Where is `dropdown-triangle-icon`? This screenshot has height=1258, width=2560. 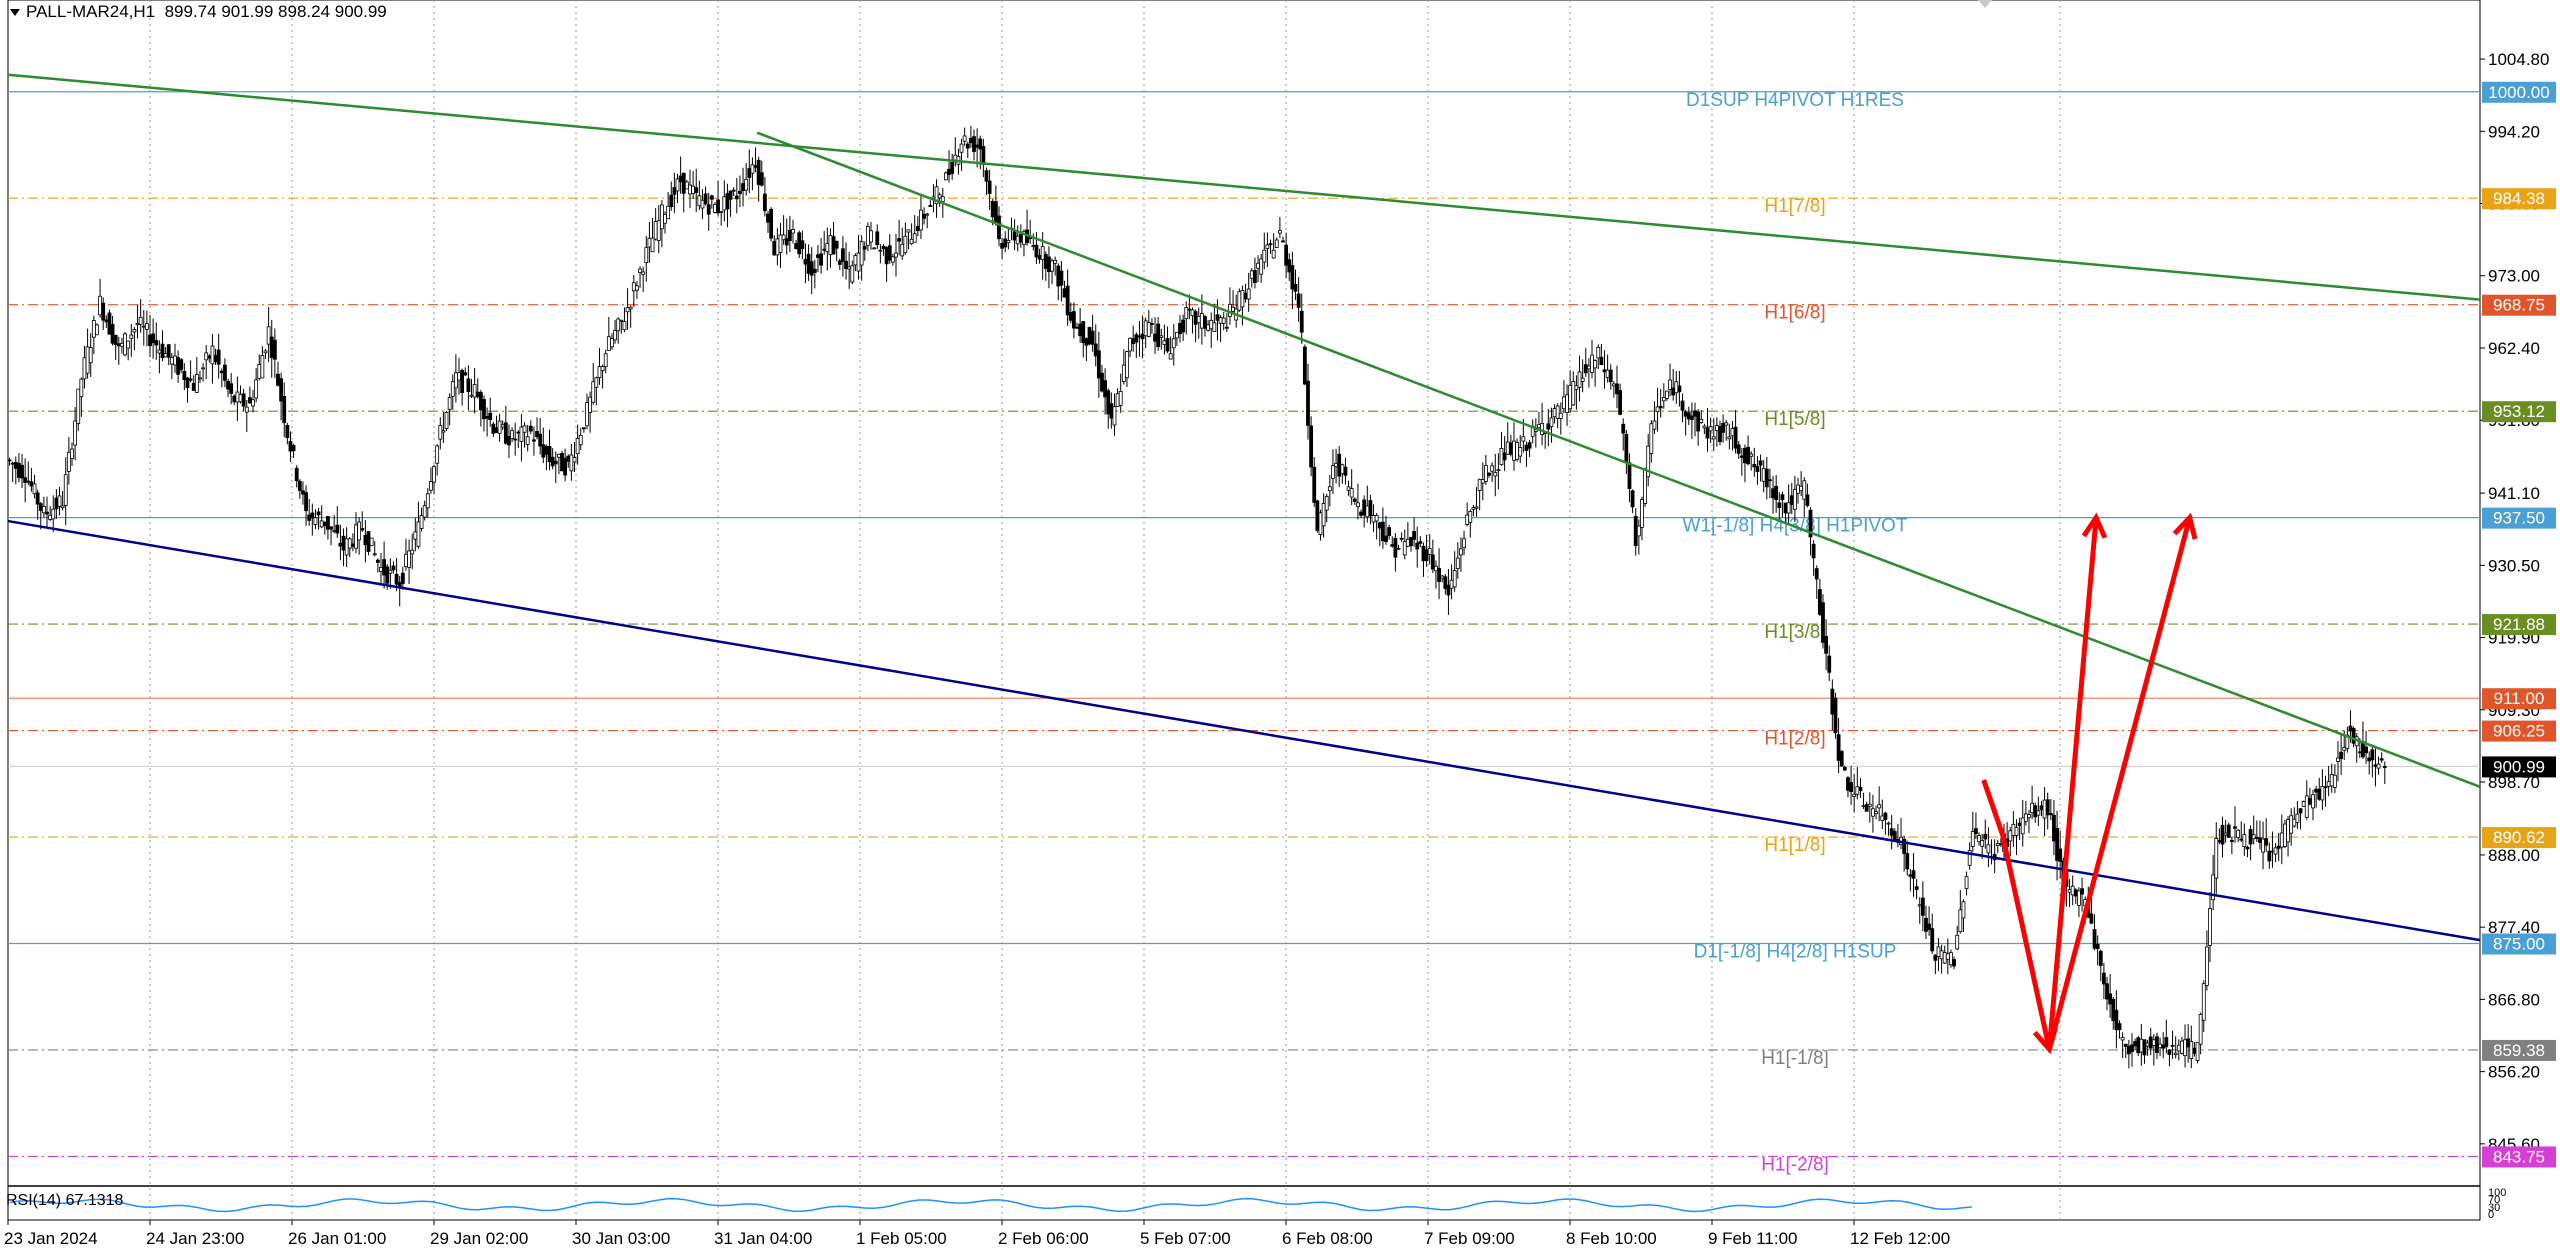 dropdown-triangle-icon is located at coordinates (15, 13).